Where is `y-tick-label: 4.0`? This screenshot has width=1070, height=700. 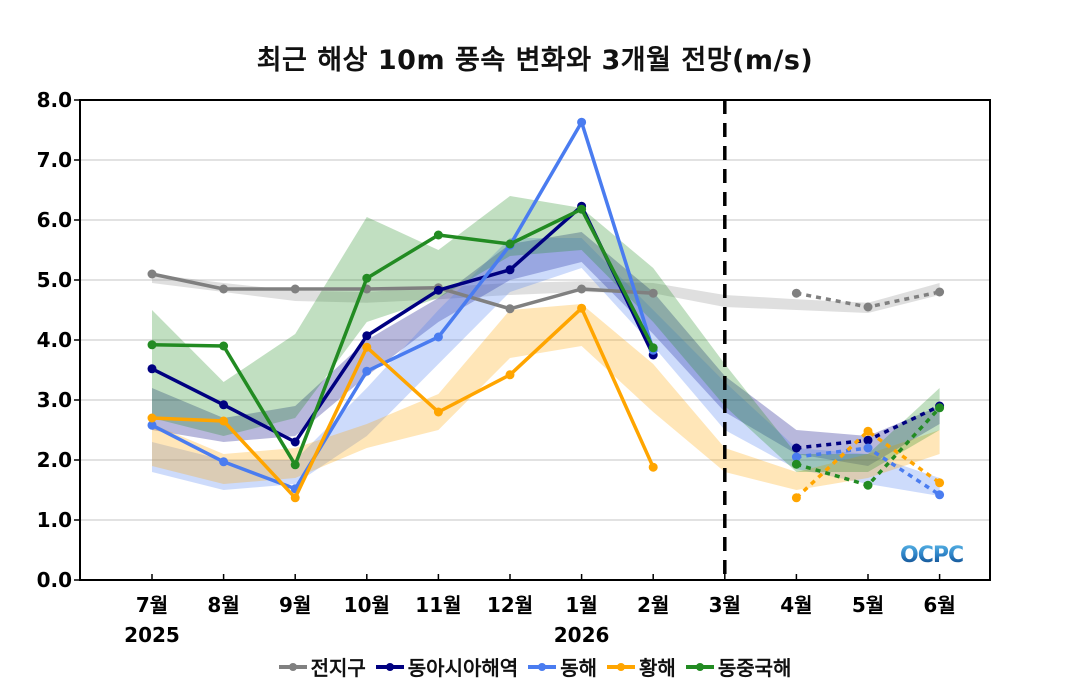 y-tick-label: 4.0 is located at coordinates (54, 340).